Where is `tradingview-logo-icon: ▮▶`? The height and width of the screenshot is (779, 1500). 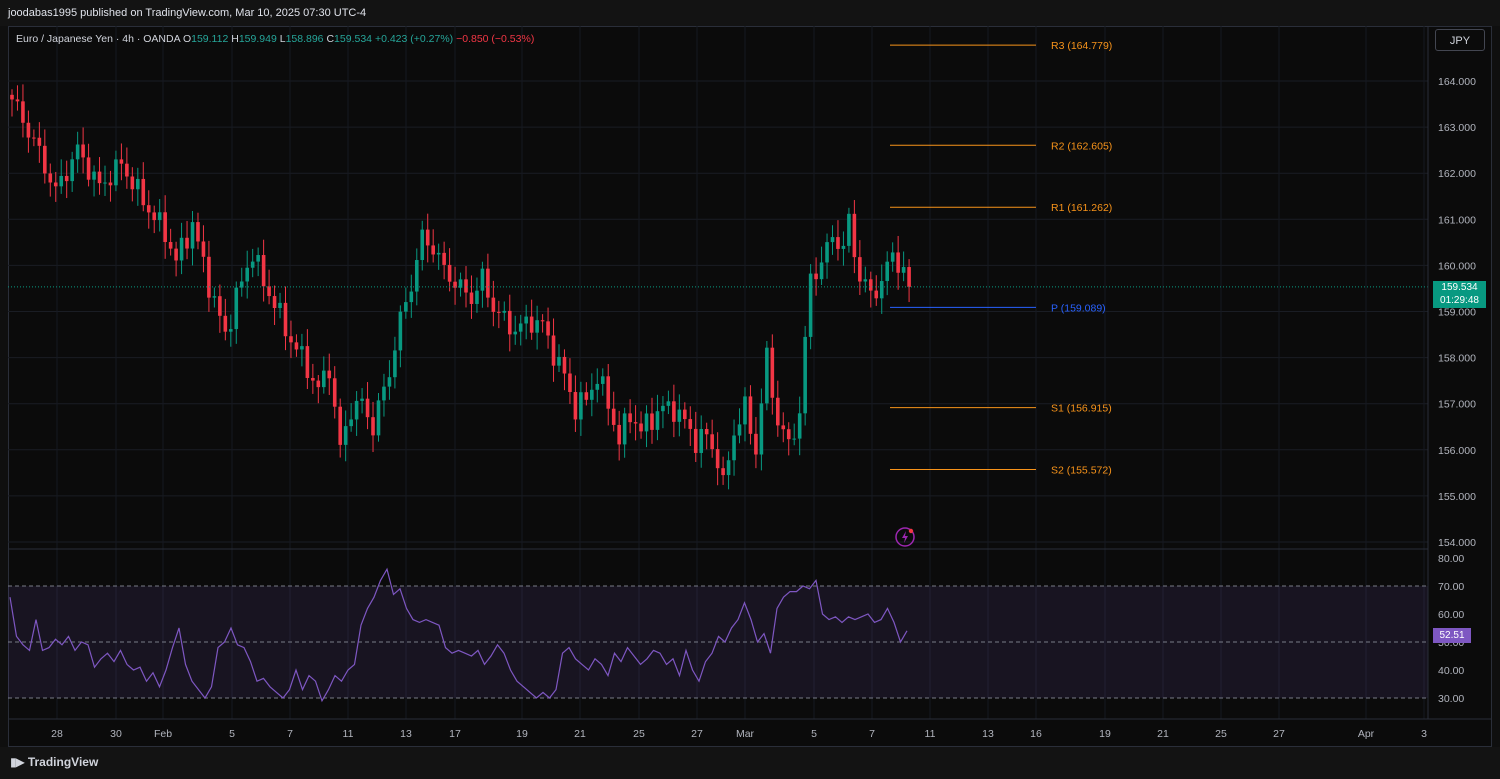 tradingview-logo-icon: ▮▶ is located at coordinates (17, 762).